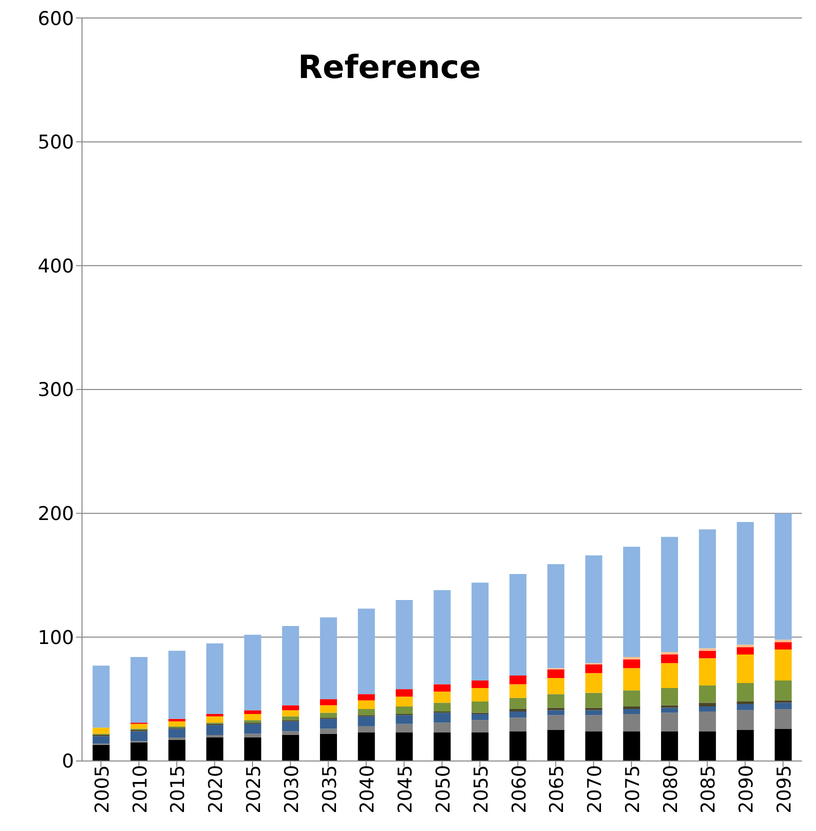 The width and height of the screenshot is (816, 831). What do you see at coordinates (102, 789) in the screenshot?
I see `x-tick-label: 2005` at bounding box center [102, 789].